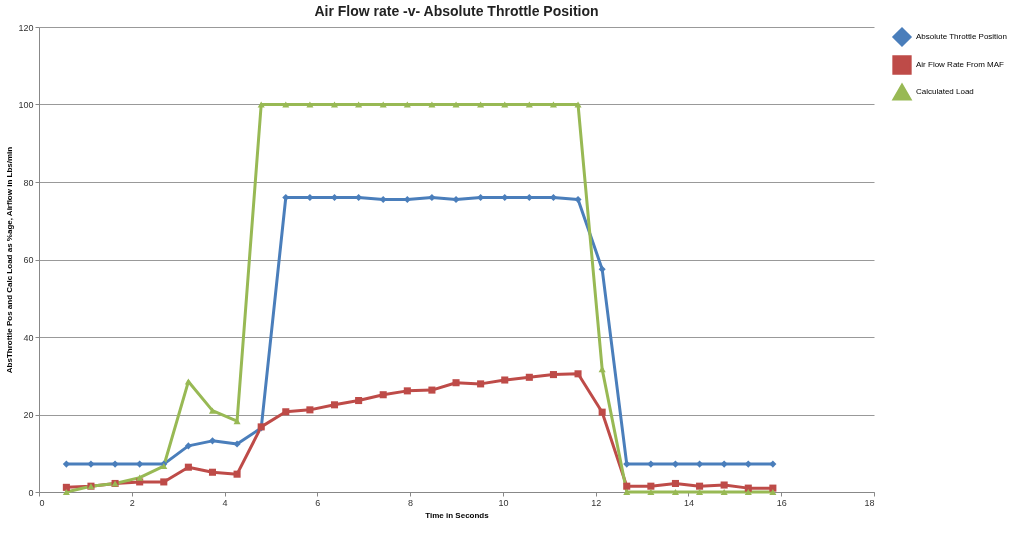  I want to click on y-tick-label: 120, so click(26, 27).